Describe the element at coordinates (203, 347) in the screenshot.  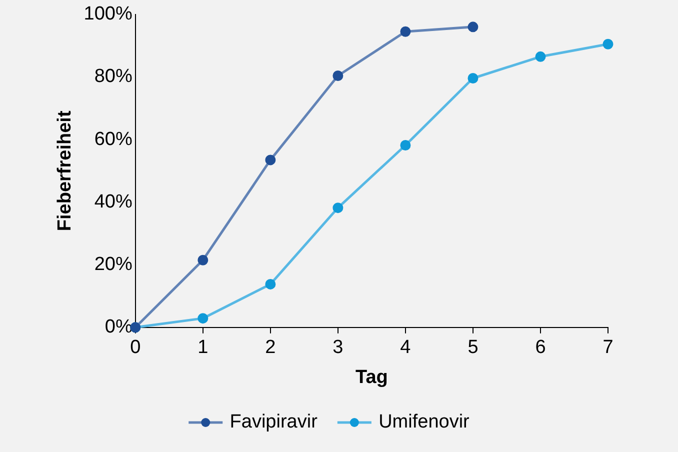
I see `x-tick-label: 1` at that location.